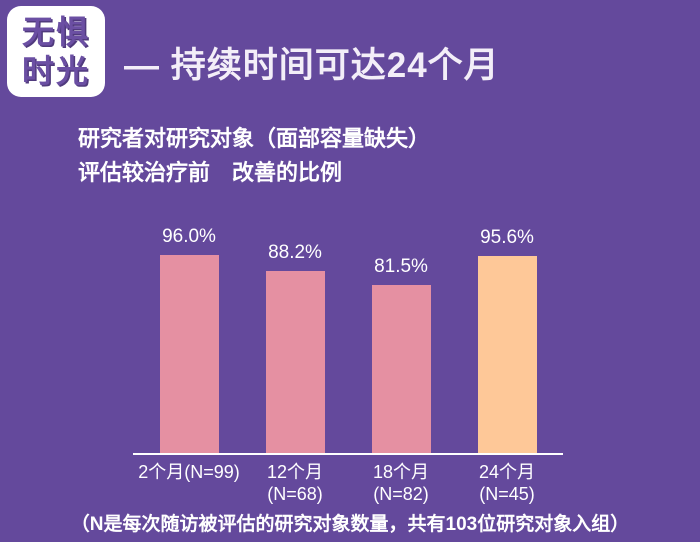 The height and width of the screenshot is (542, 700). What do you see at coordinates (507, 472) in the screenshot?
I see `x-axis-label-line: 24个月` at bounding box center [507, 472].